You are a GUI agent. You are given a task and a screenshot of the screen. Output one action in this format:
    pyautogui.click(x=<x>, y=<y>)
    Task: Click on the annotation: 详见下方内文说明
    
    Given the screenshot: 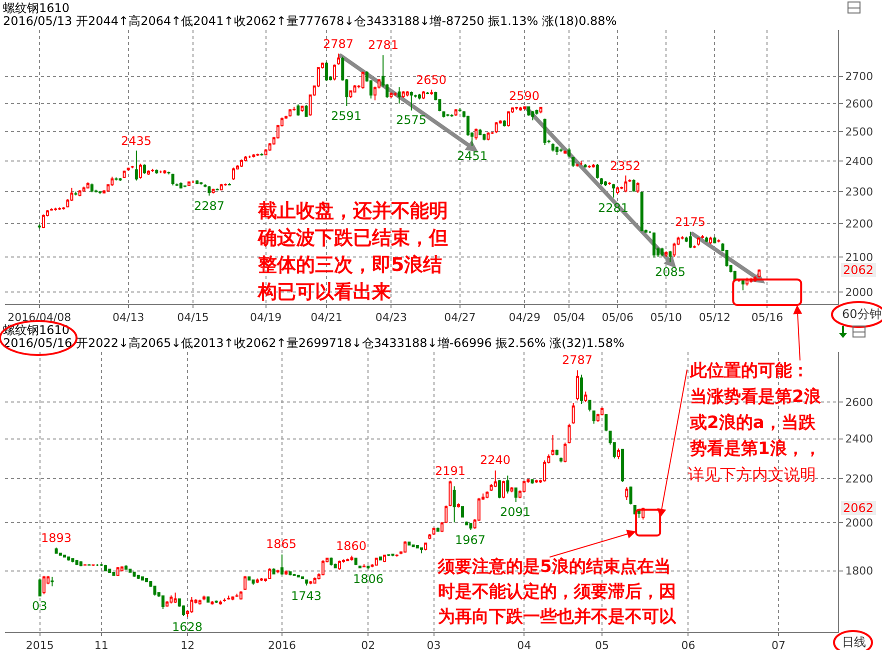 What is the action you would take?
    pyautogui.click(x=752, y=475)
    